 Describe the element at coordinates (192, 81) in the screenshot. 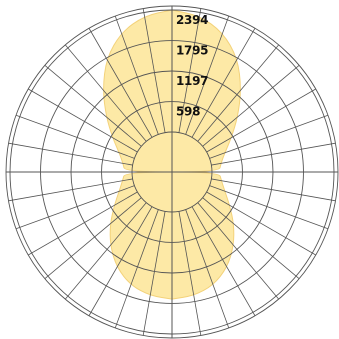

I see `radial-label: 1197` at that location.